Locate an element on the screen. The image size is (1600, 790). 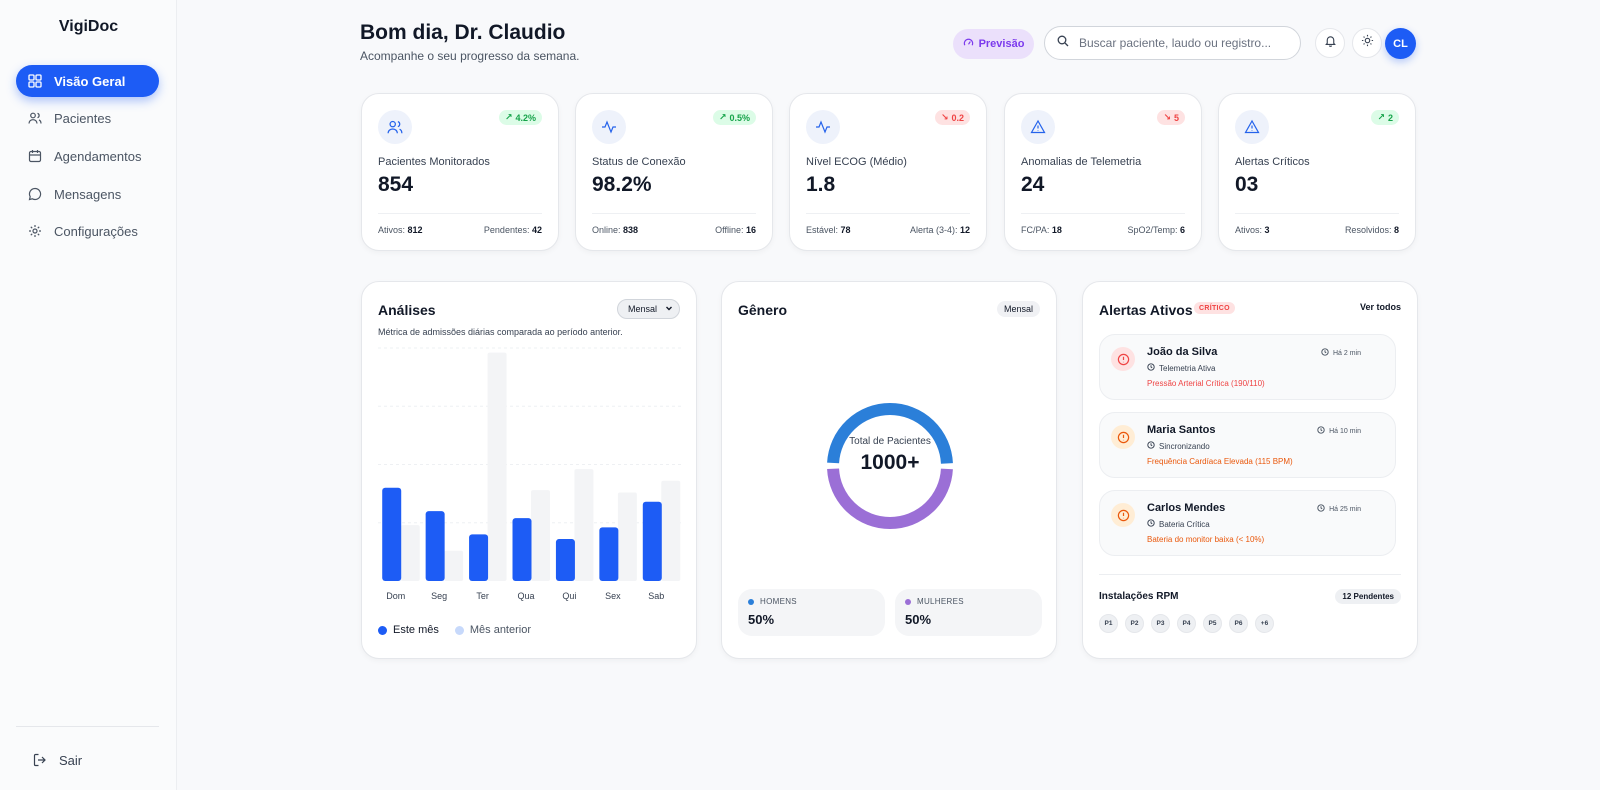
rpm-chip: P6 is located at coordinates (1238, 623).